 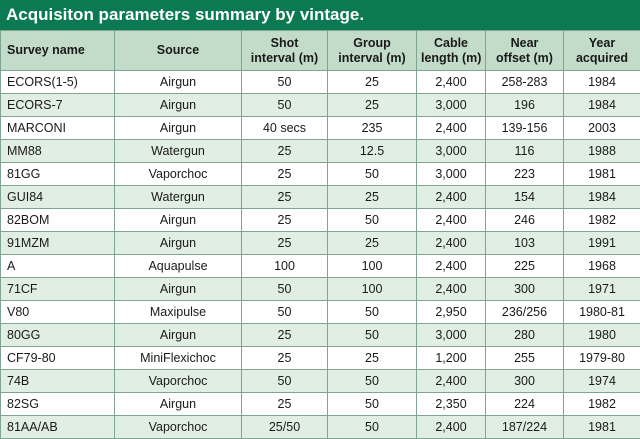 What do you see at coordinates (285, 266) in the screenshot?
I see `shot-interval-cell: 100` at bounding box center [285, 266].